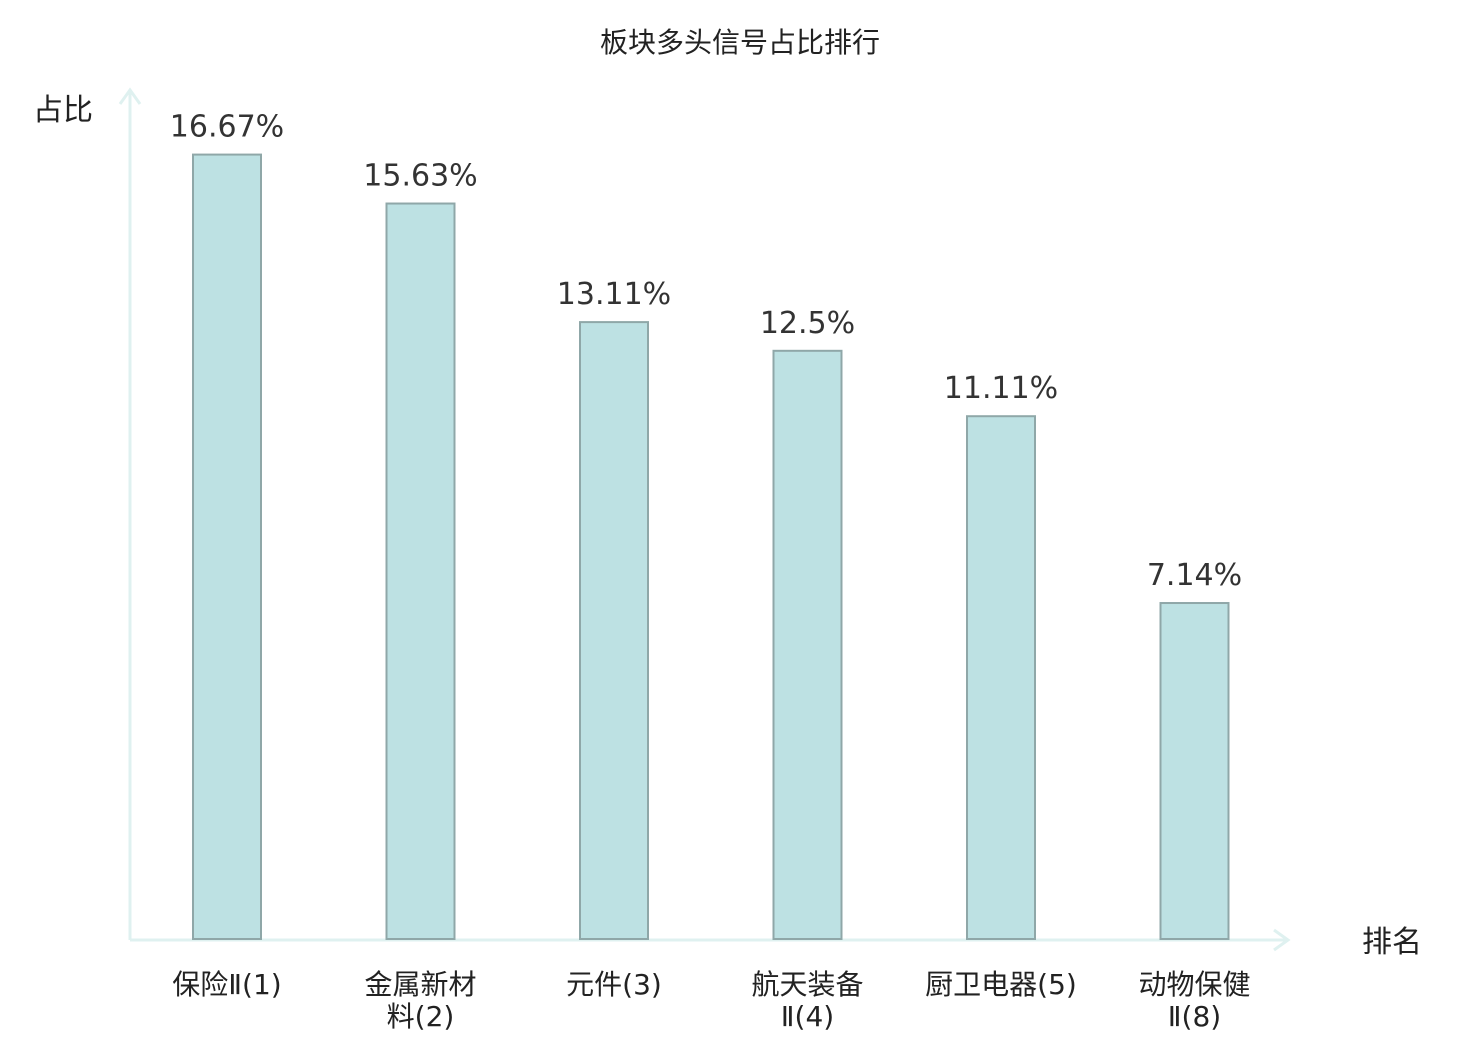  I want to click on category-label-2-line-1: 金属新材, so click(420, 984).